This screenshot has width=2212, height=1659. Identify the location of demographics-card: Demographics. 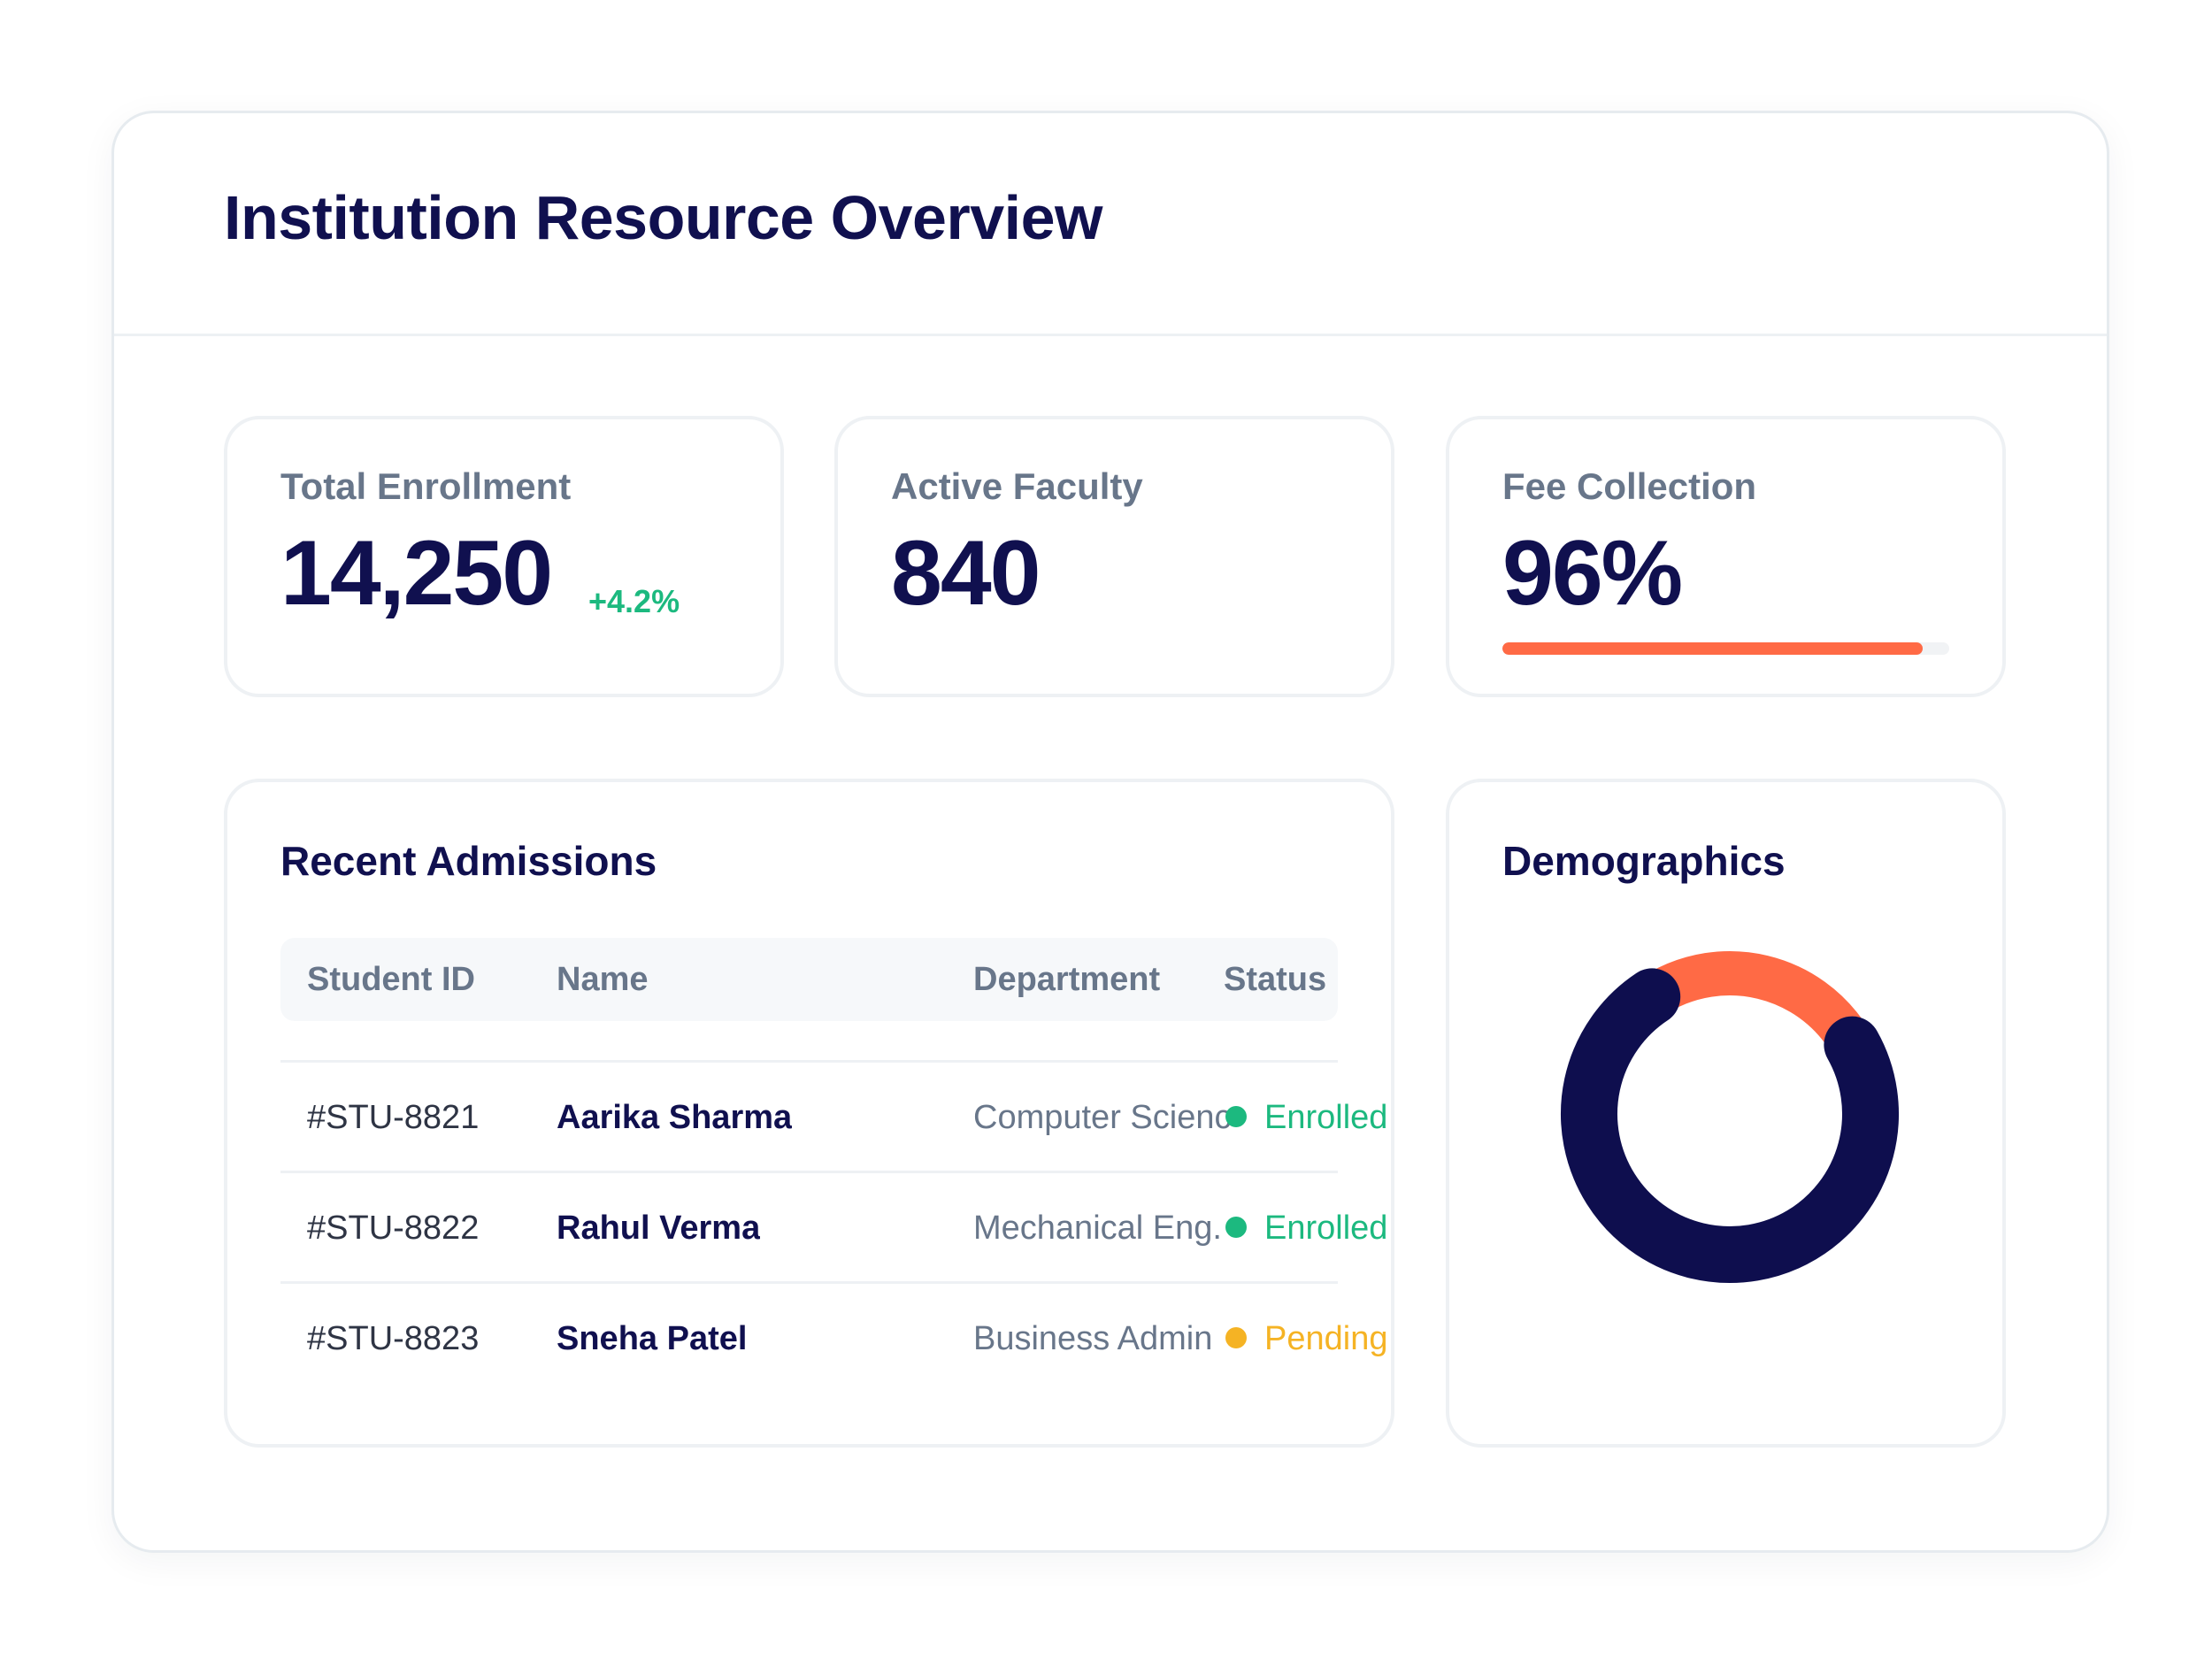
(1726, 1113).